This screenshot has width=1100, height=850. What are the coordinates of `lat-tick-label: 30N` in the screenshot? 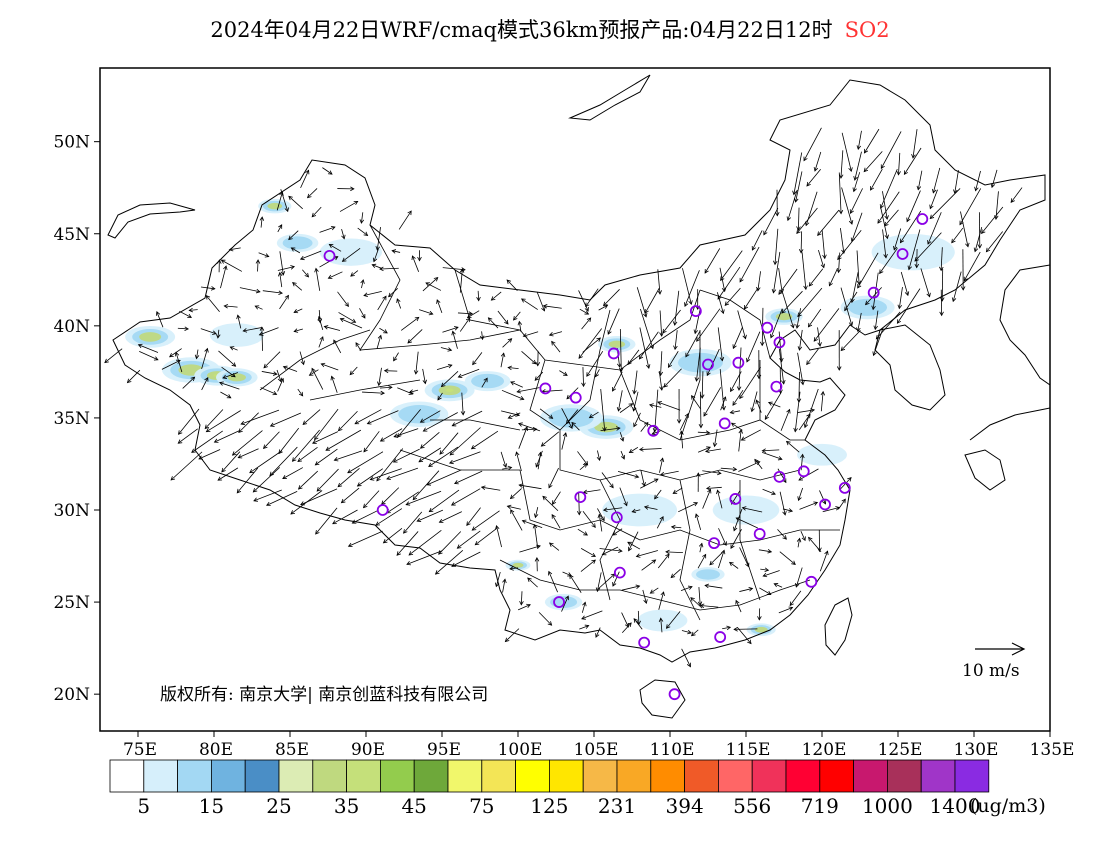 It's located at (71, 511).